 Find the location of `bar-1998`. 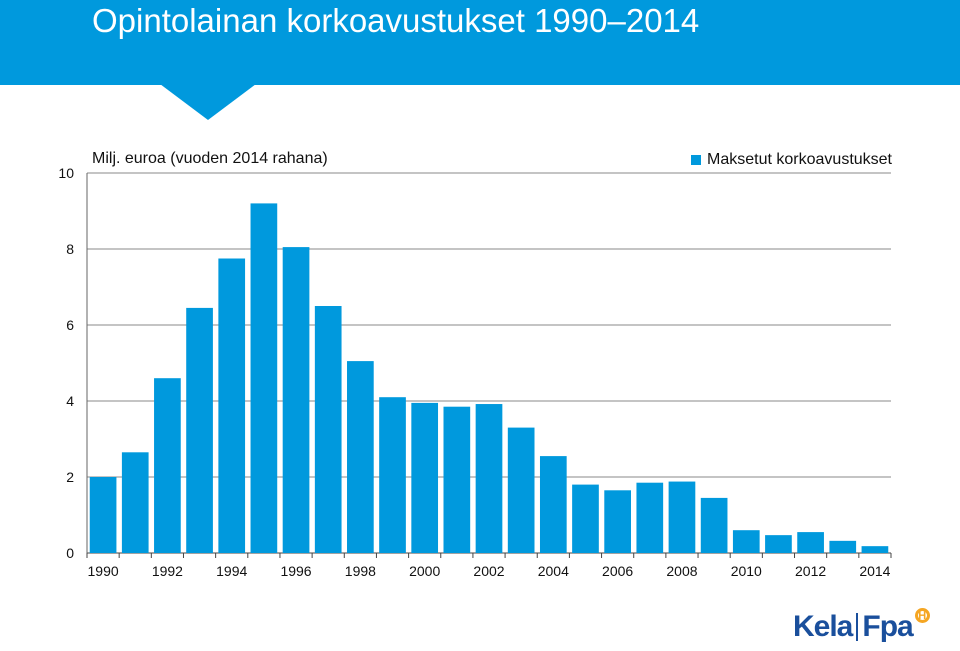

bar-1998 is located at coordinates (360, 457).